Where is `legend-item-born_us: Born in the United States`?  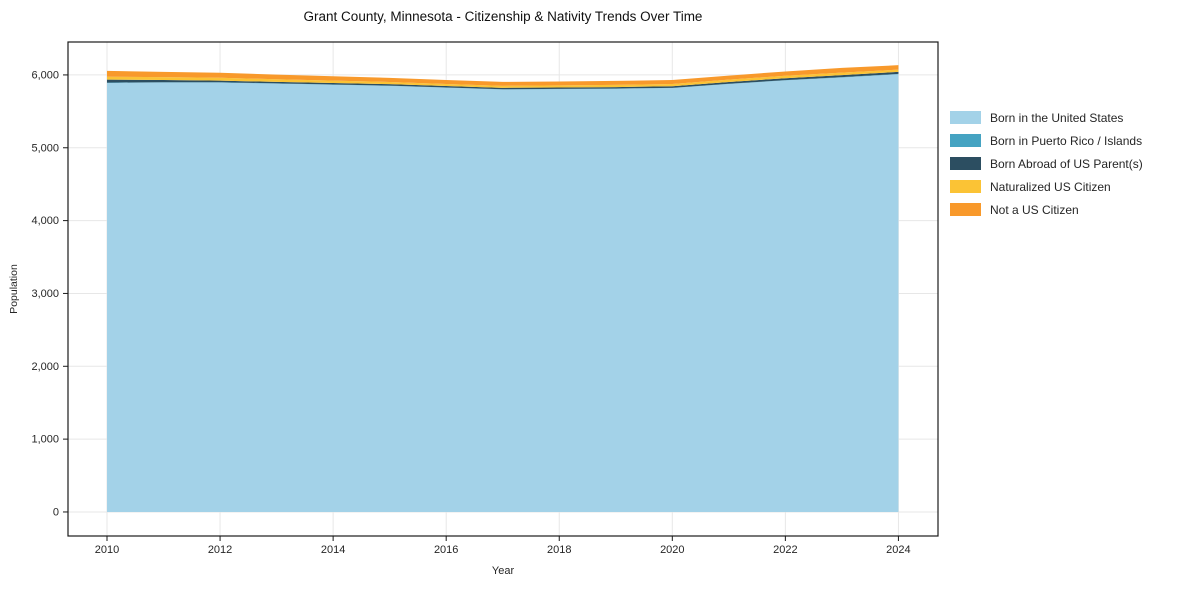
legend-item-born_us: Born in the United States is located at coordinates (1046, 117).